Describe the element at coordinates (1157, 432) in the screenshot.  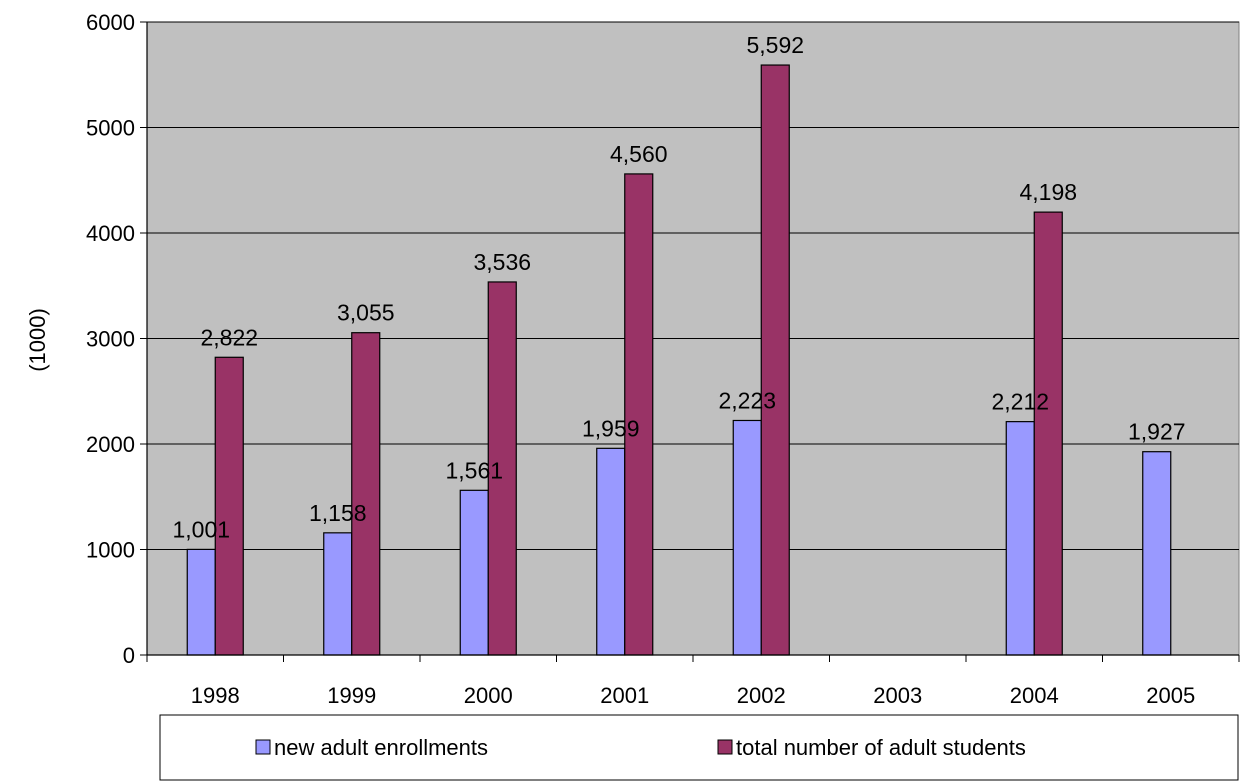
I see `data-label: 1,927` at that location.